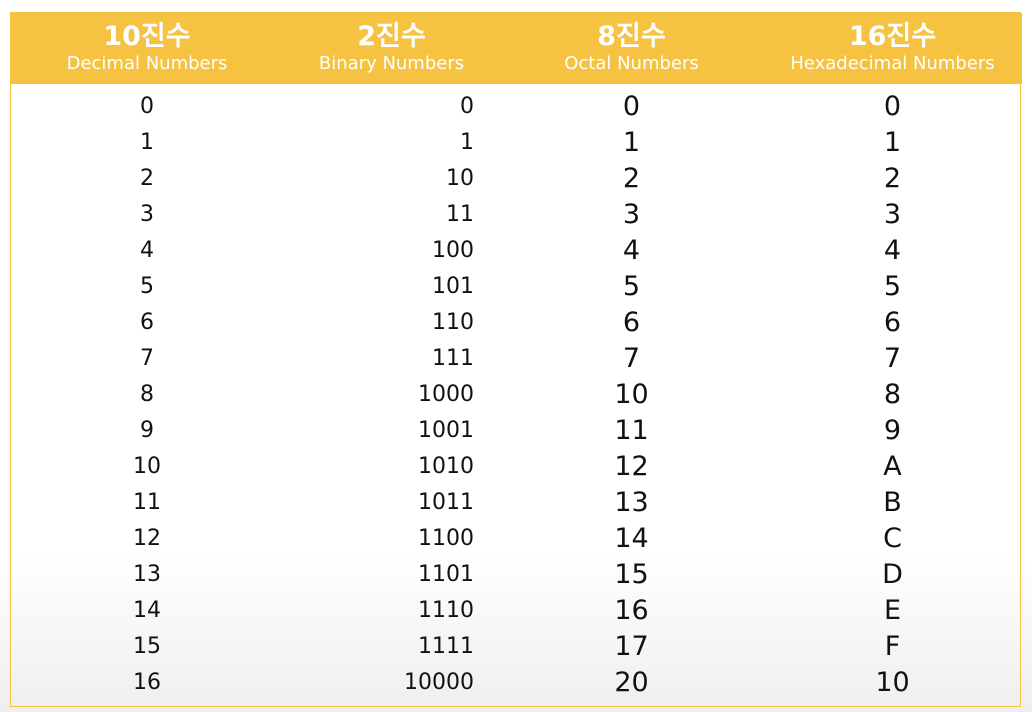 The height and width of the screenshot is (712, 1032). What do you see at coordinates (631, 430) in the screenshot?
I see `octal-cell: 11` at bounding box center [631, 430].